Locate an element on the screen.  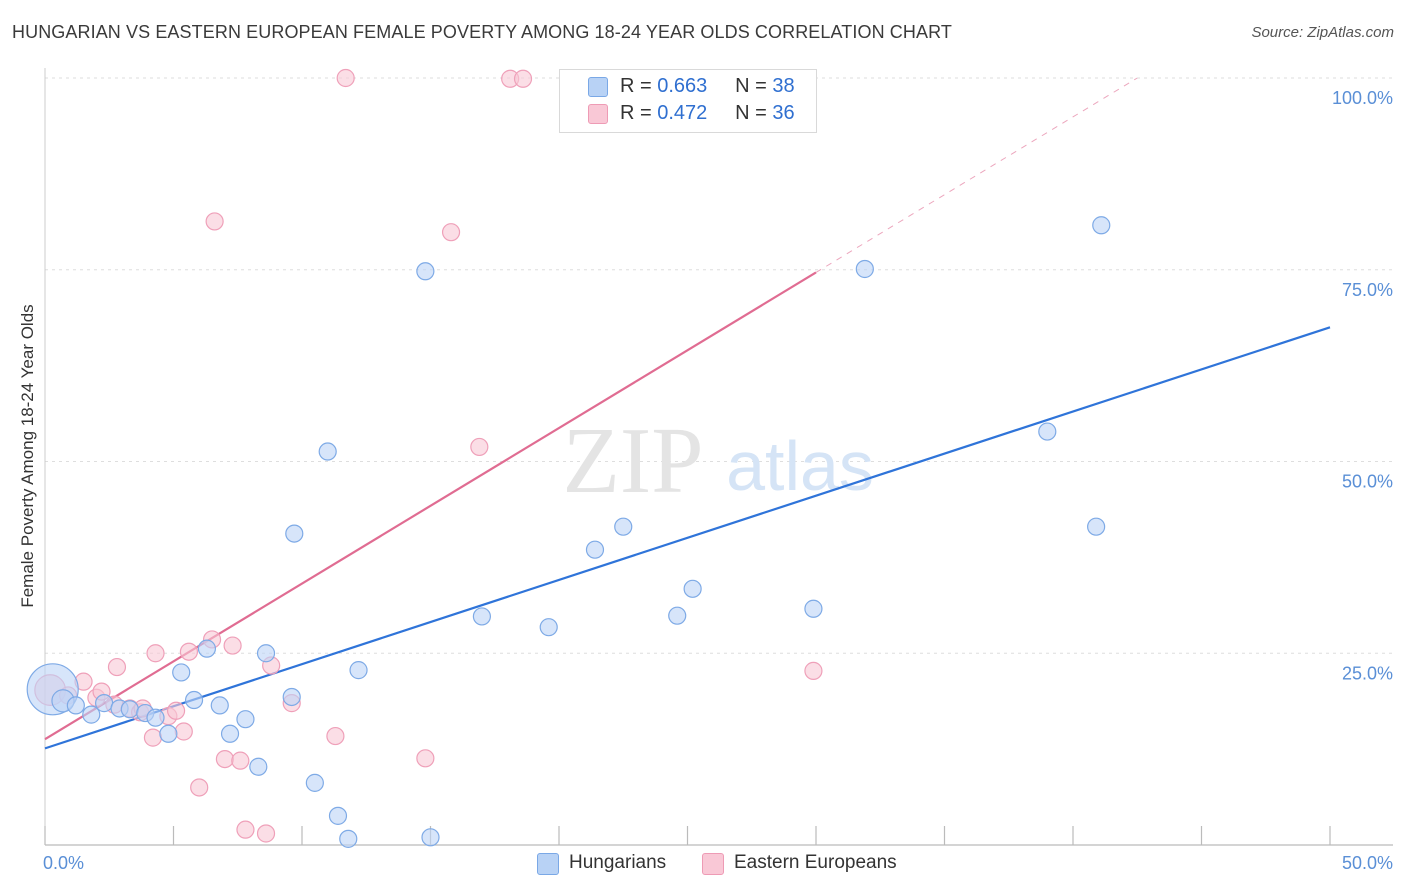
legend-label-hungarians: Hungarians is located at coordinates (618, 862).